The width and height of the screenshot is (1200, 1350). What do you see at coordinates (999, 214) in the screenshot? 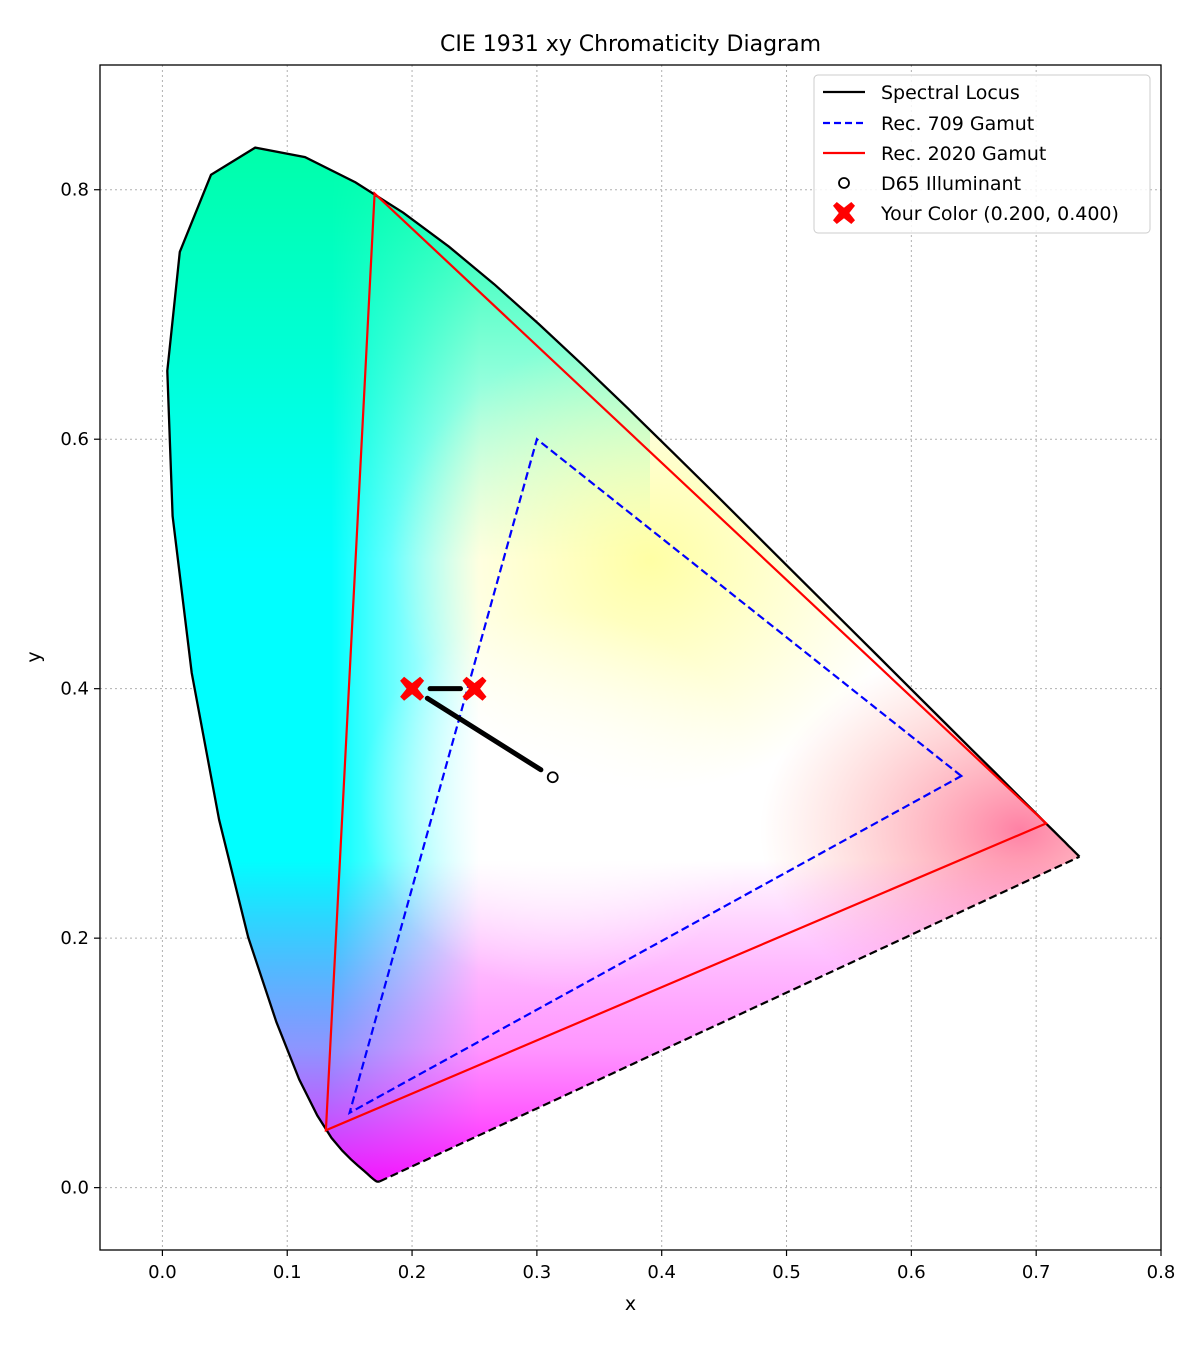
I see `legend-label-your-color: Your Color (0.200, 0.400)` at bounding box center [999, 214].